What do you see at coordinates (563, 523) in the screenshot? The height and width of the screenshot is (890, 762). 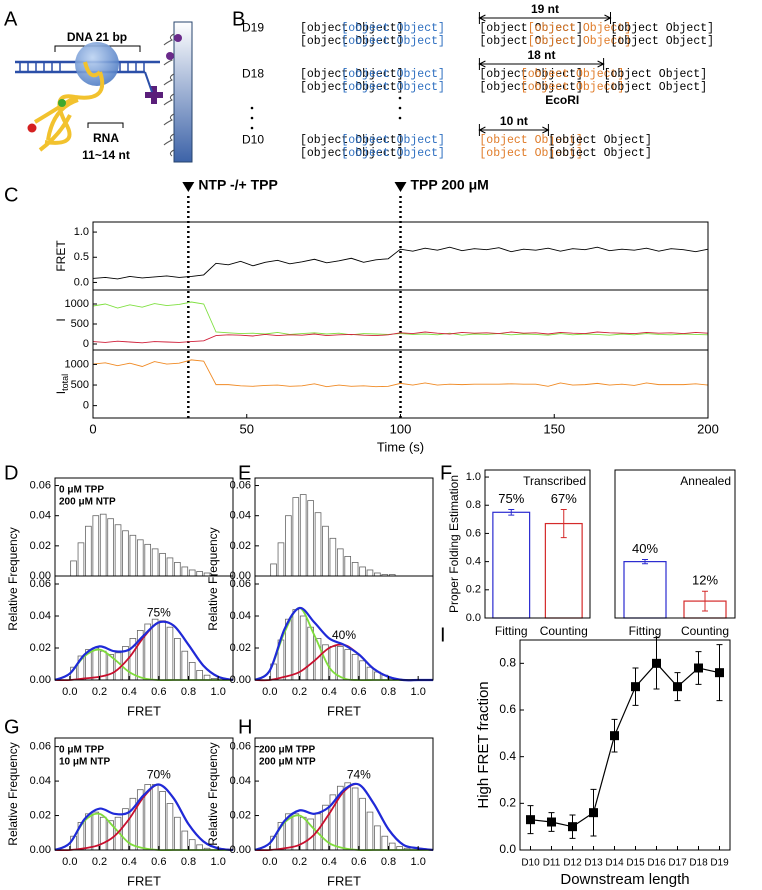 I see `error-bar` at bounding box center [563, 523].